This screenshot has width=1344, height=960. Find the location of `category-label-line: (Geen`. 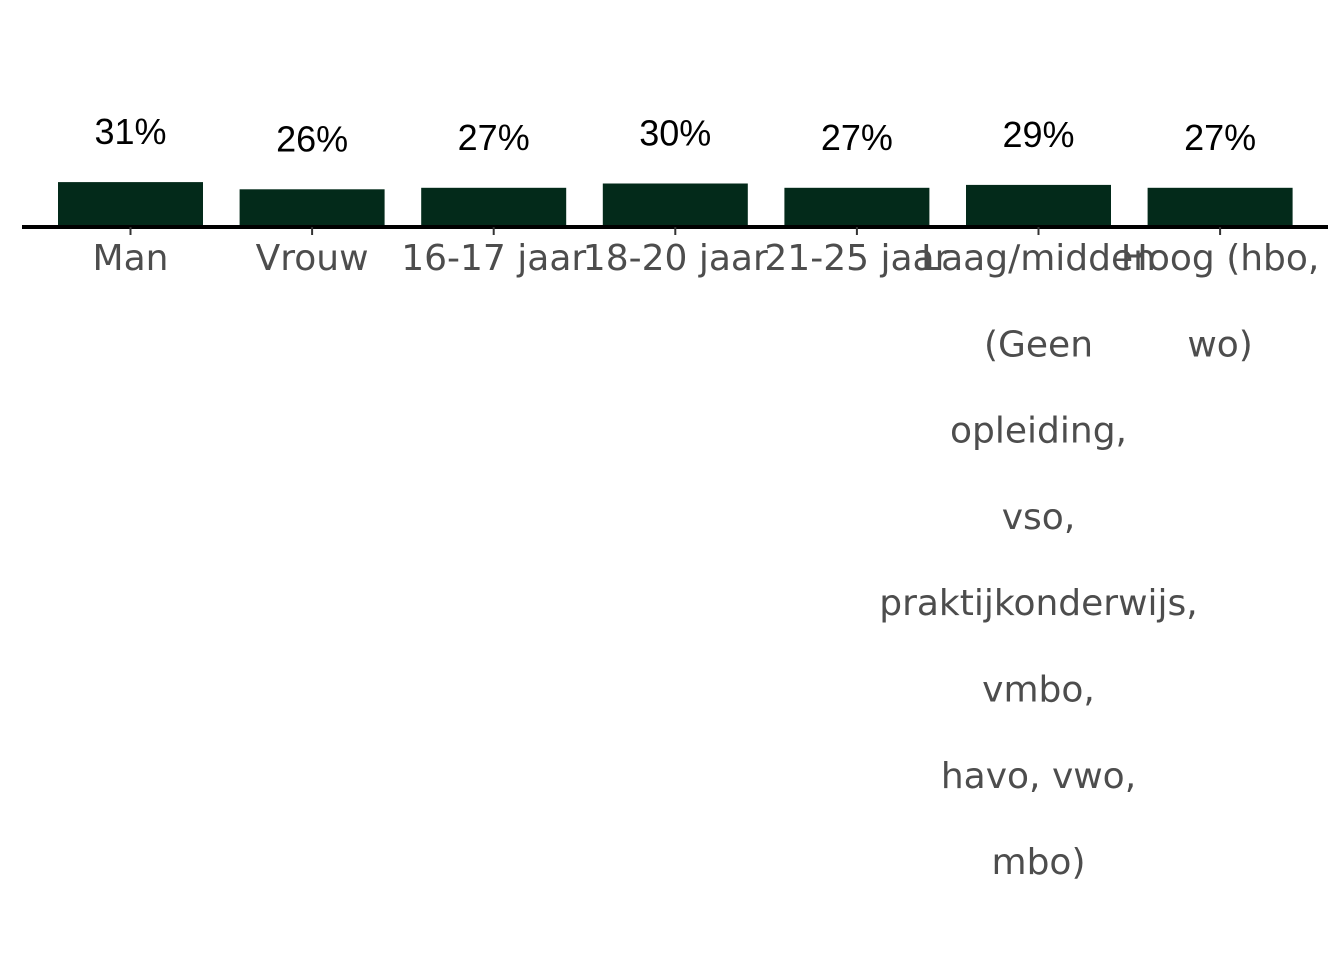

category-label-line: (Geen is located at coordinates (1038, 344).